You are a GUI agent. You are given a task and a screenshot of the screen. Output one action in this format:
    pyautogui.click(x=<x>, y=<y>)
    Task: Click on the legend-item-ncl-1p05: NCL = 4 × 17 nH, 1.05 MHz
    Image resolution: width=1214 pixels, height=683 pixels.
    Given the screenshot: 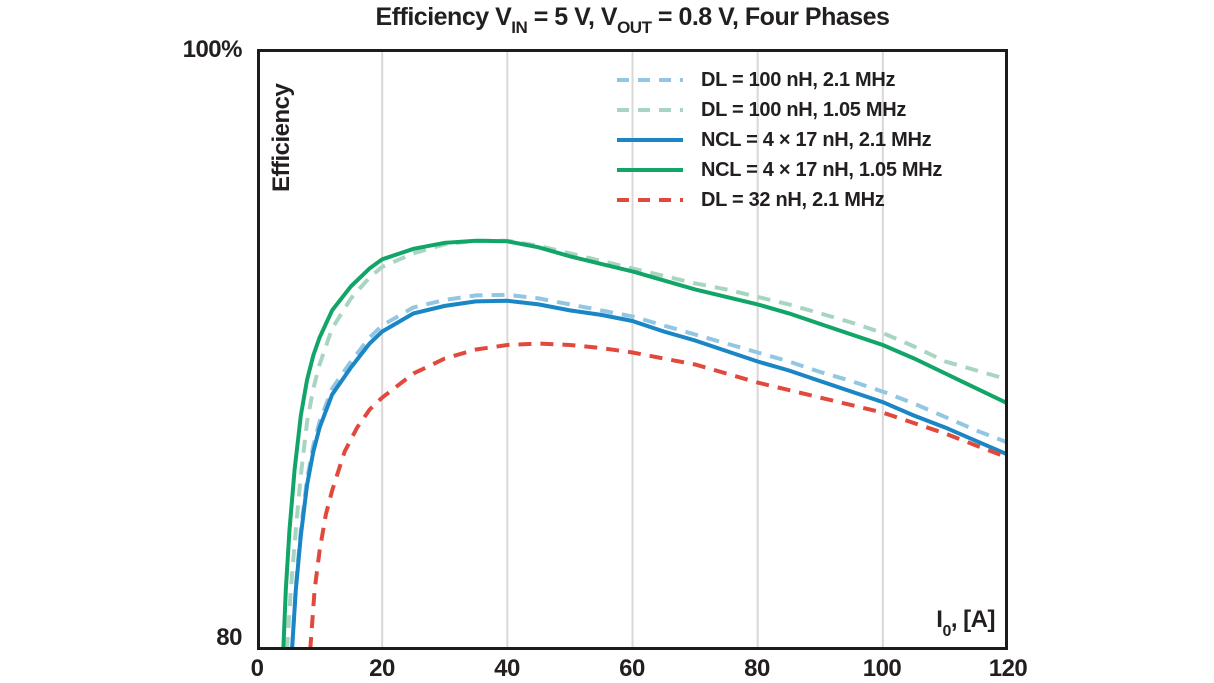 What is the action you would take?
    pyautogui.click(x=779, y=170)
    